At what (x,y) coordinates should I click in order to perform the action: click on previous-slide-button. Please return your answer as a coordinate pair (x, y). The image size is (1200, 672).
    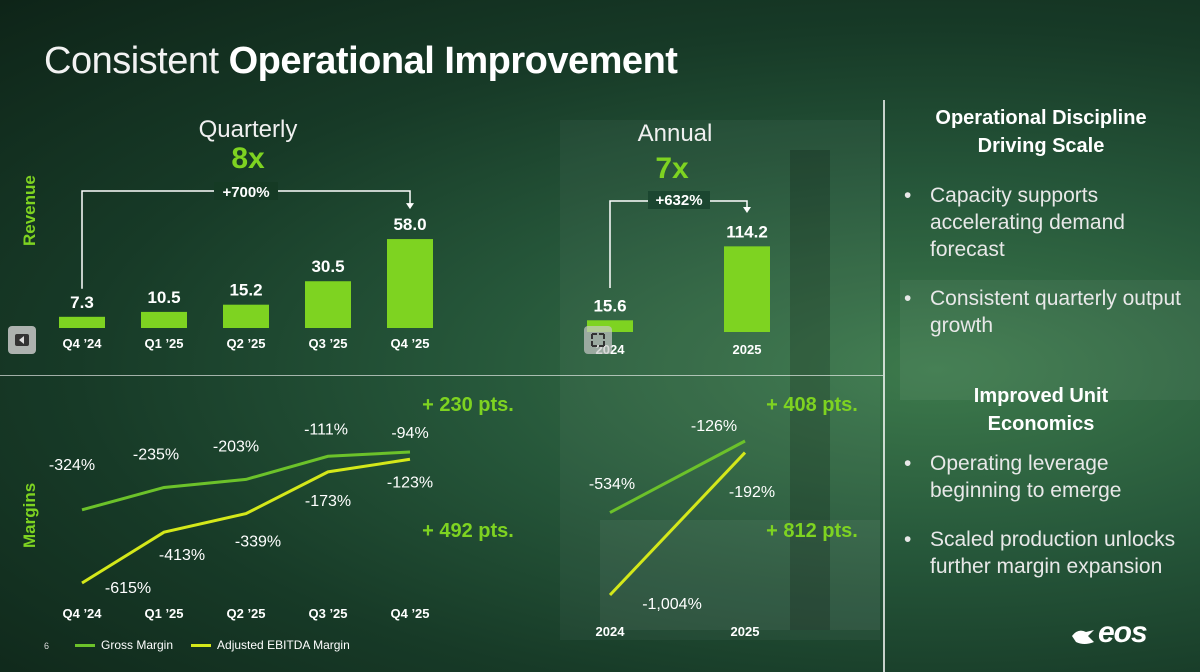
    Looking at the image, I should click on (22, 340).